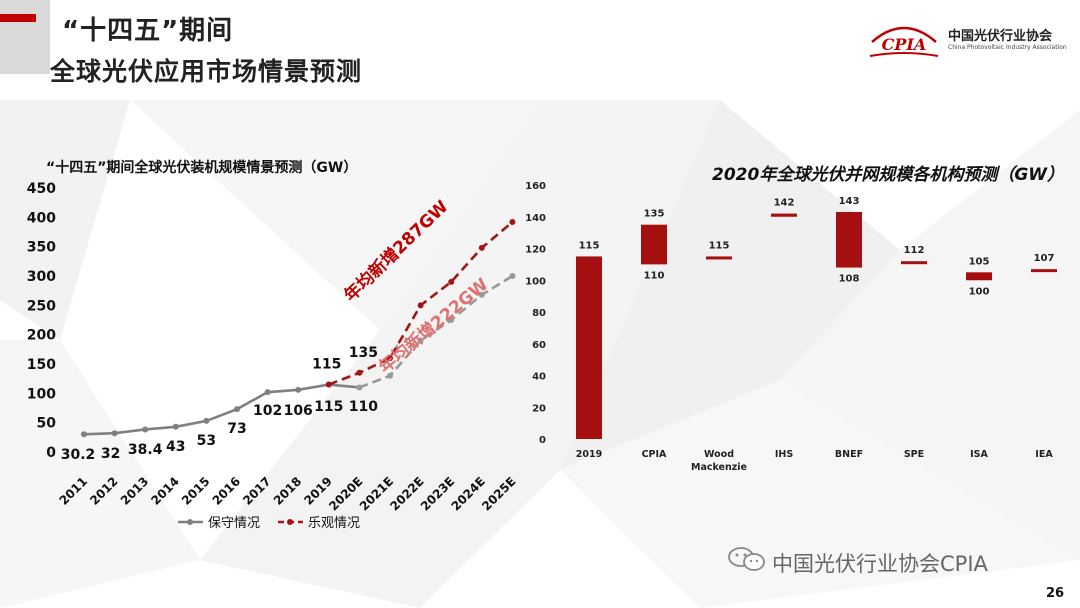 The width and height of the screenshot is (1080, 608). What do you see at coordinates (175, 447) in the screenshot?
I see `data-label: 43` at bounding box center [175, 447].